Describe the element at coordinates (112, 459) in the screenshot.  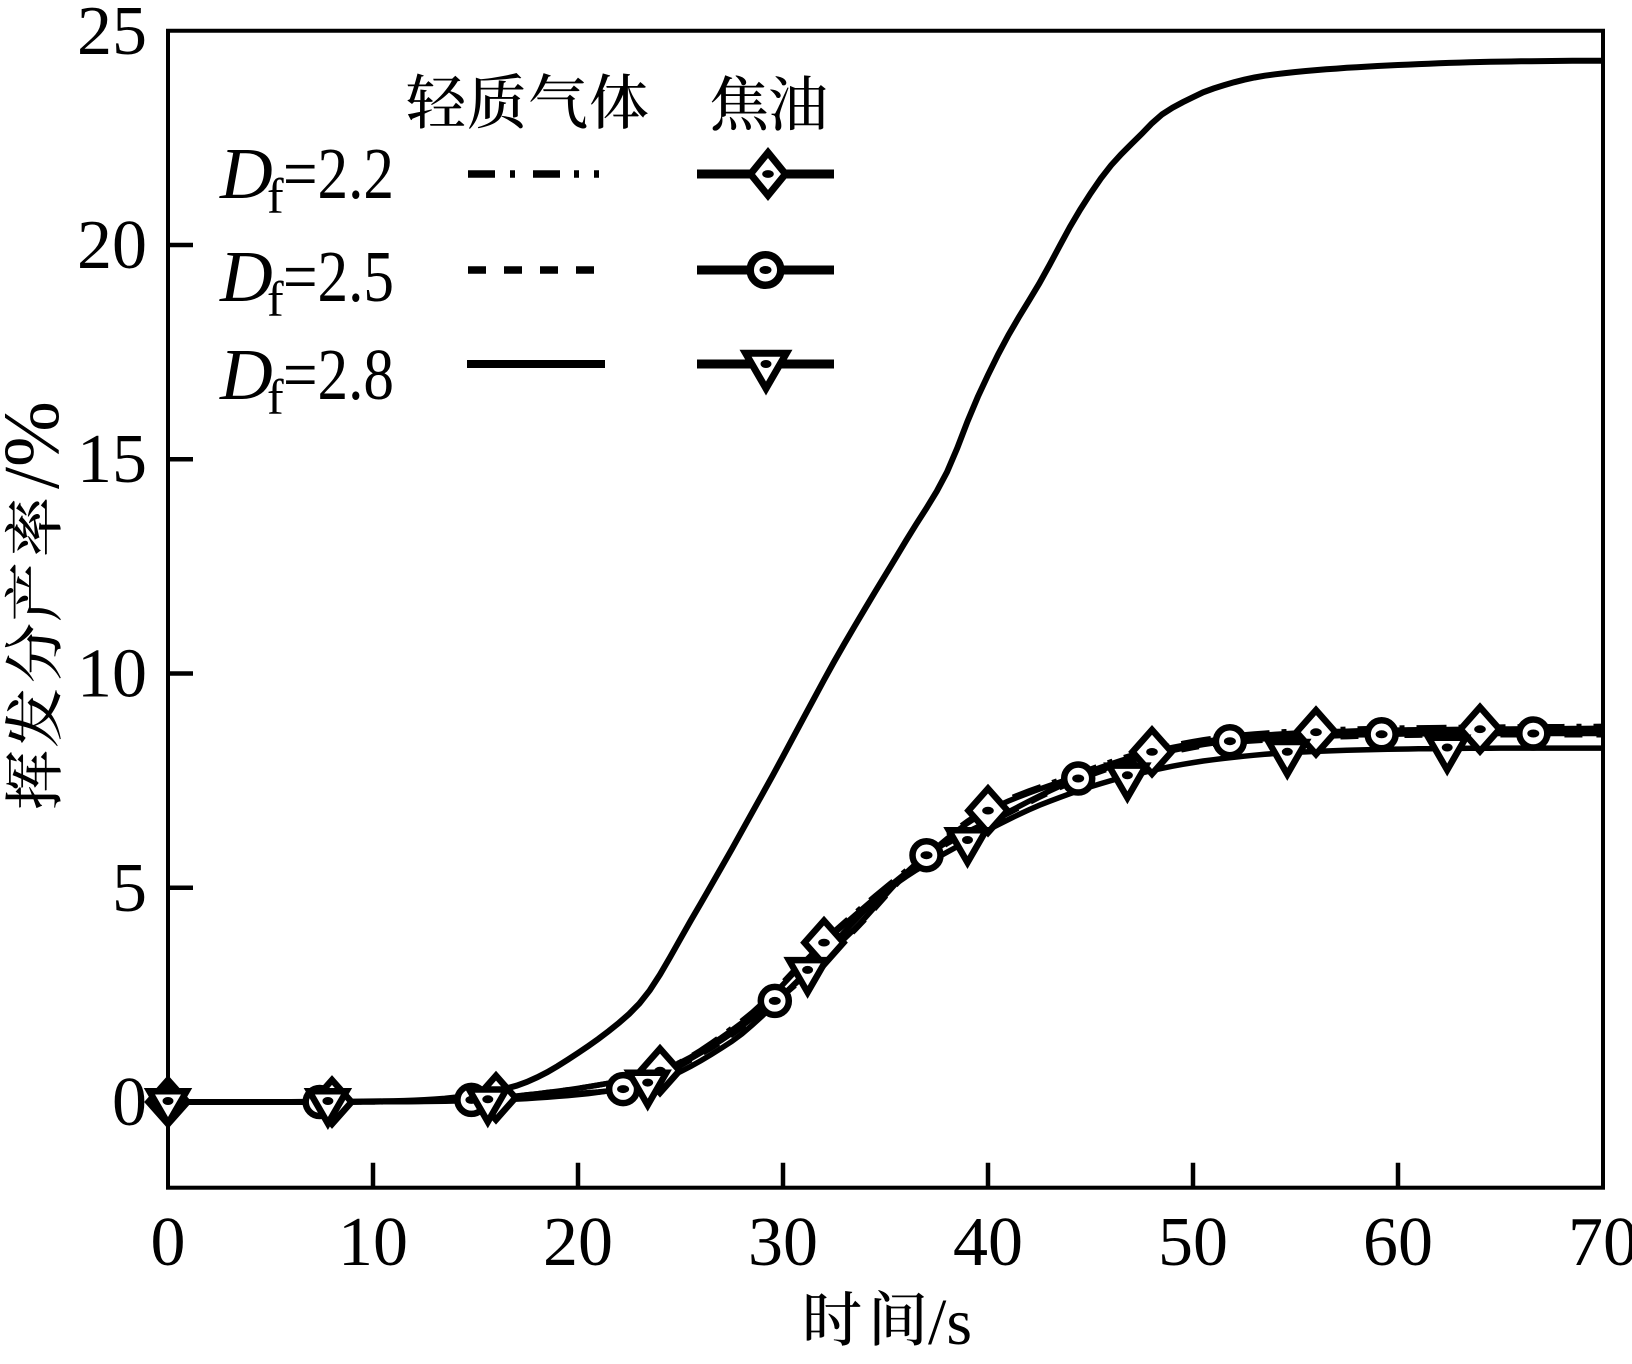
I see `svg-text: 15` at that location.